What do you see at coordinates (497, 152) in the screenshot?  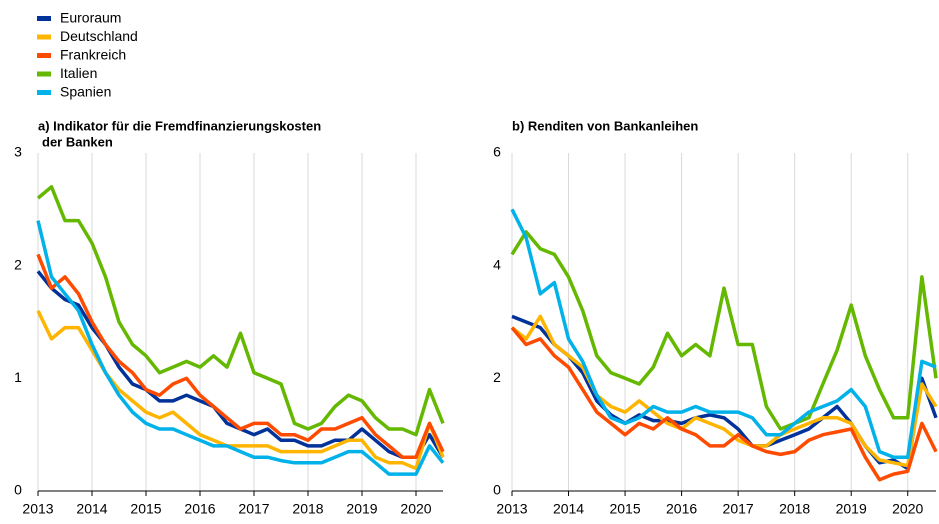 I see `y-tick-label: 6` at bounding box center [497, 152].